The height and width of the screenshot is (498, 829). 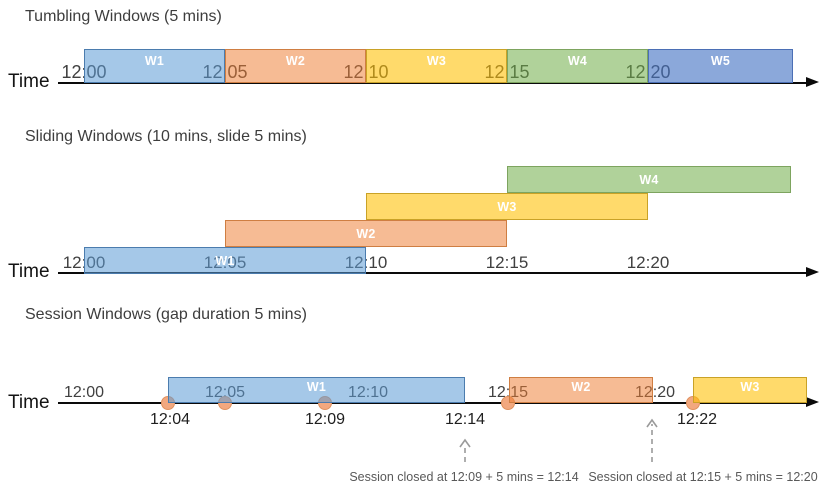 I want to click on section-title-sliding: Sliding Windows (10 mins, slide 5 mins), so click(x=166, y=136).